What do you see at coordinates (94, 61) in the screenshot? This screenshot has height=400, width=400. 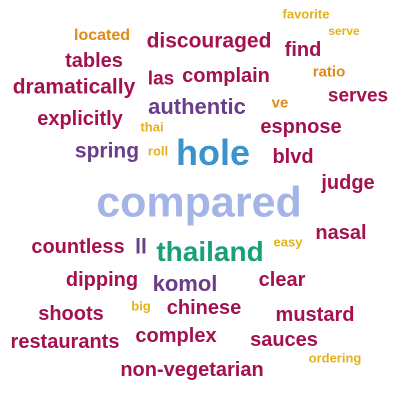 I see `word-tables: tables` at bounding box center [94, 61].